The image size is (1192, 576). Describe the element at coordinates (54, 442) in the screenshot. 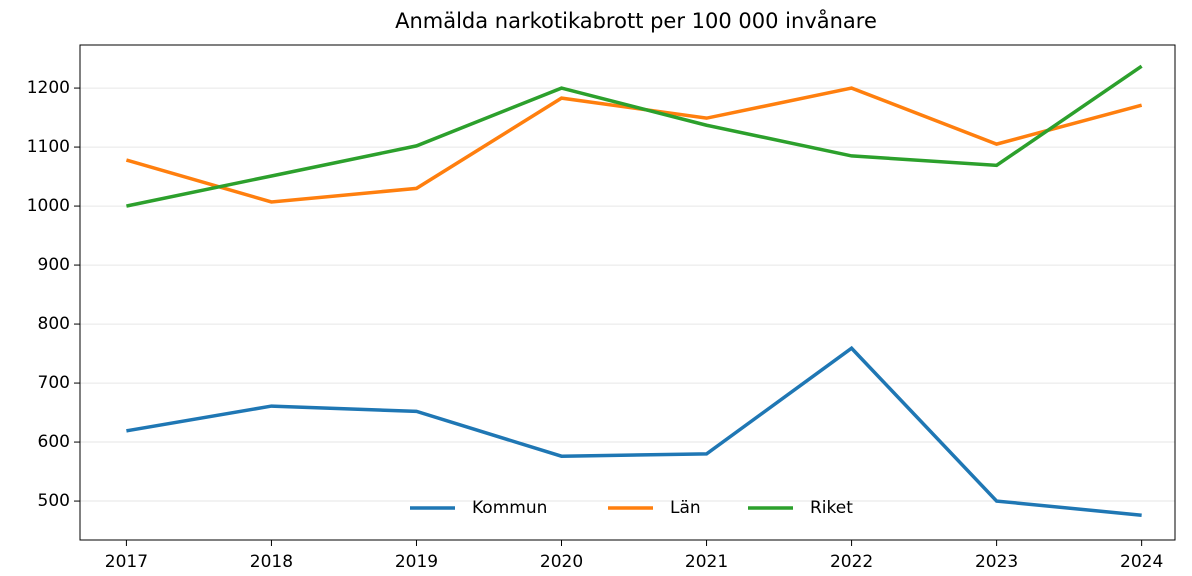

I see `y-tick-label: 600` at that location.